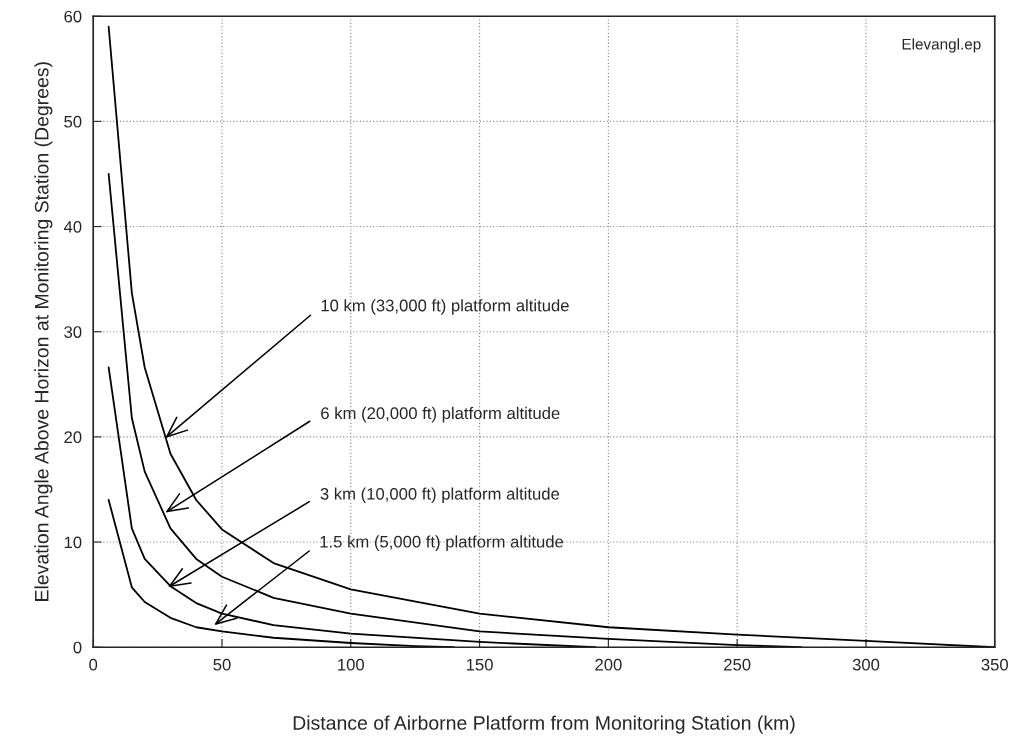  Describe the element at coordinates (73, 542) in the screenshot. I see `y-tick-label: 10` at that location.